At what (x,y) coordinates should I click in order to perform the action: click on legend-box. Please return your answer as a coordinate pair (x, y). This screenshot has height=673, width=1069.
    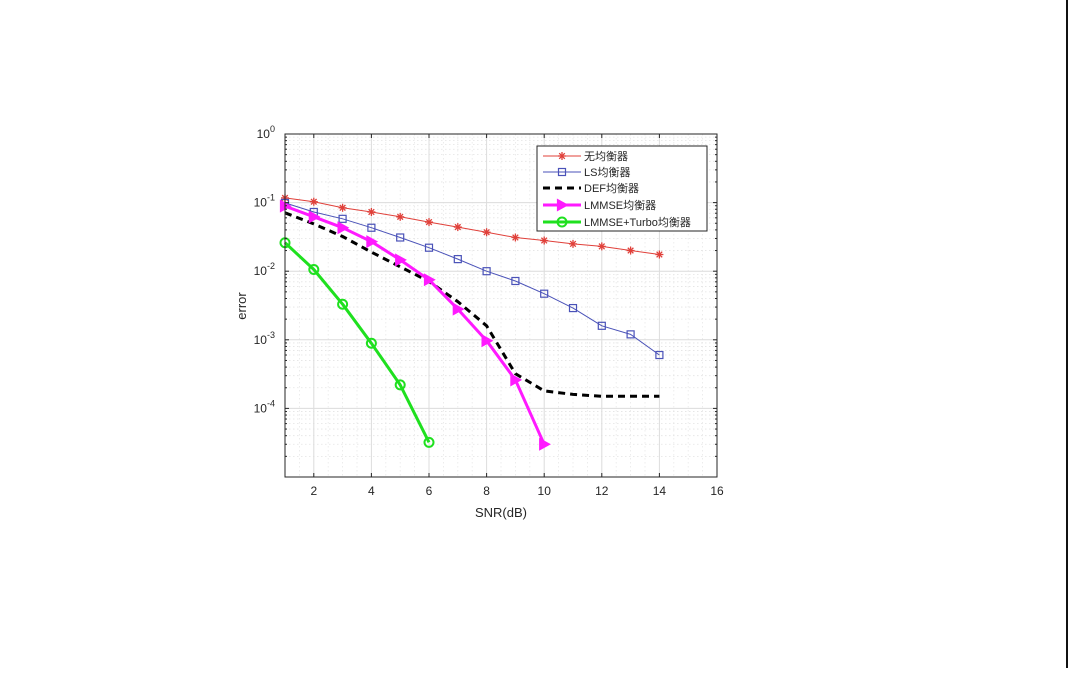
    Looking at the image, I should click on (622, 188).